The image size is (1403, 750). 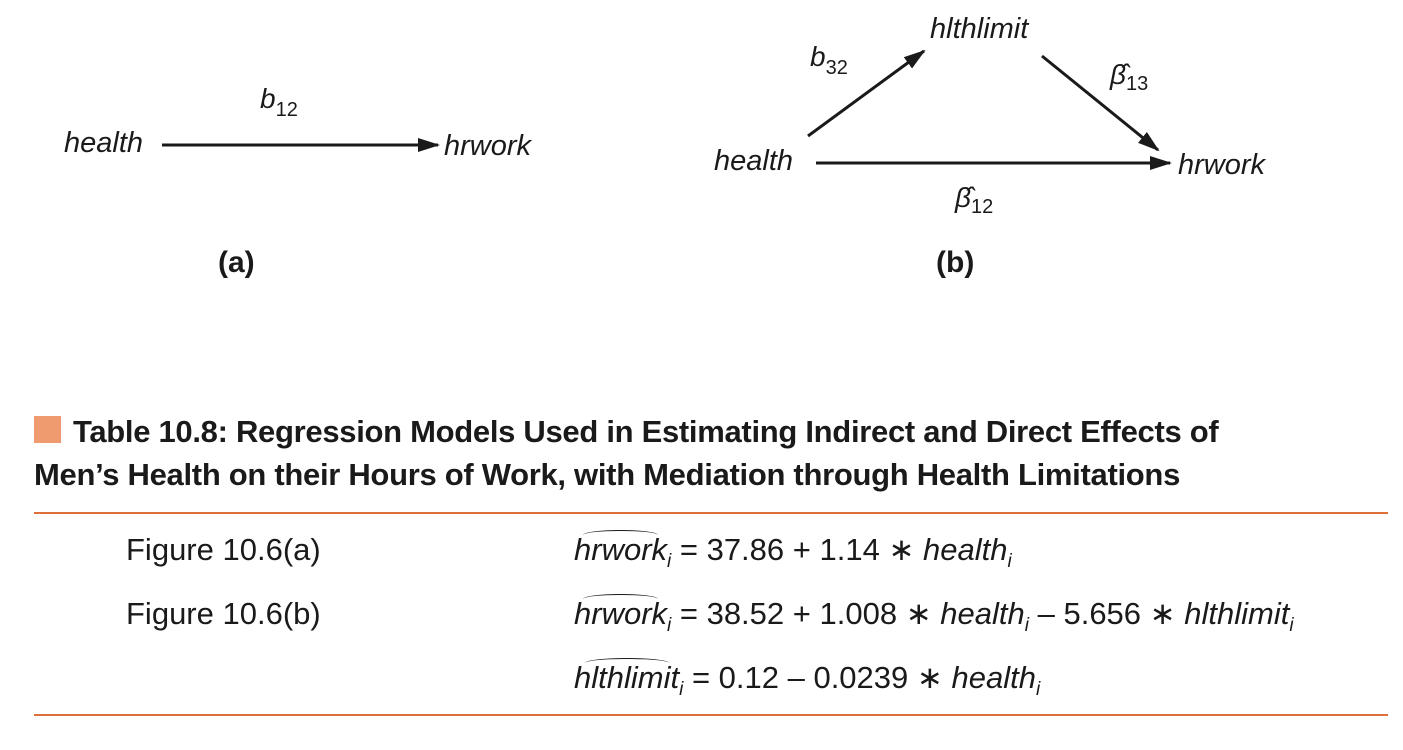 What do you see at coordinates (47, 429) in the screenshot?
I see `title-marker-square` at bounding box center [47, 429].